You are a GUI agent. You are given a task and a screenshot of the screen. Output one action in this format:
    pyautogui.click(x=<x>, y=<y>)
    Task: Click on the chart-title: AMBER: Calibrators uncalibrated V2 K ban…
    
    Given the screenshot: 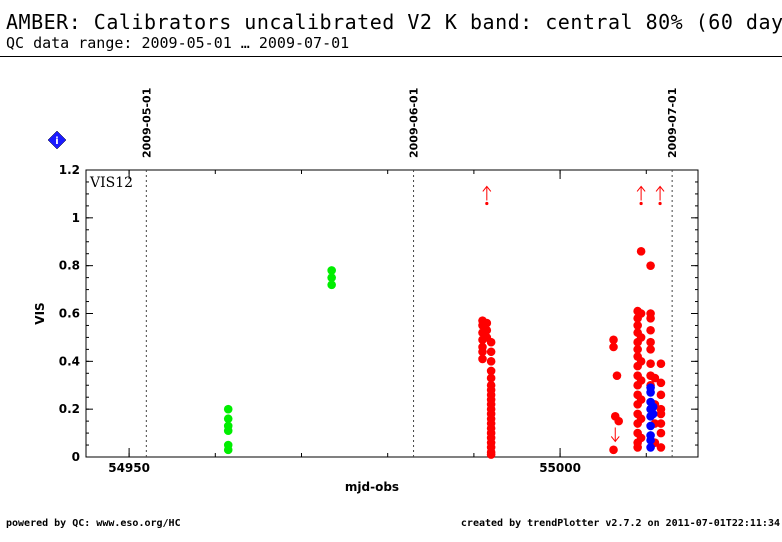 What is the action you would take?
    pyautogui.click(x=394, y=22)
    